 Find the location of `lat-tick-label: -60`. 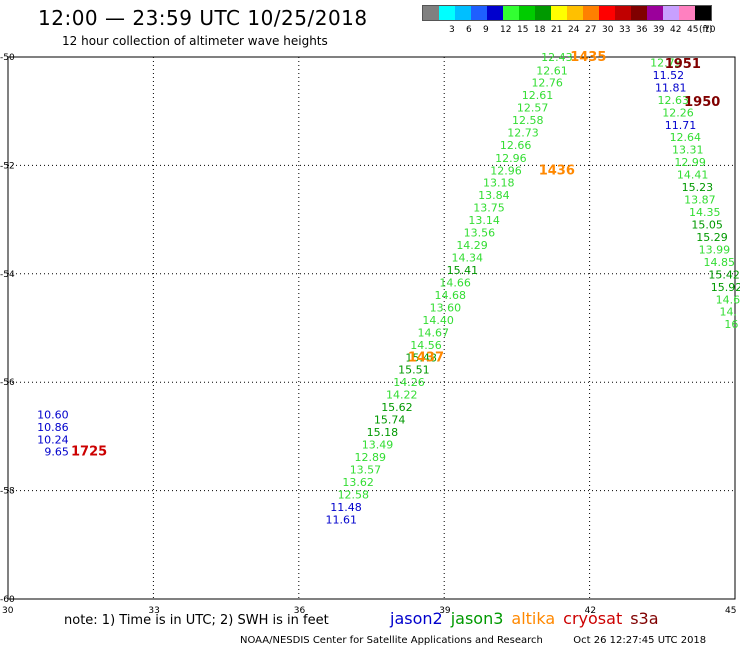

lat-tick-label: -60 is located at coordinates (7, 600).